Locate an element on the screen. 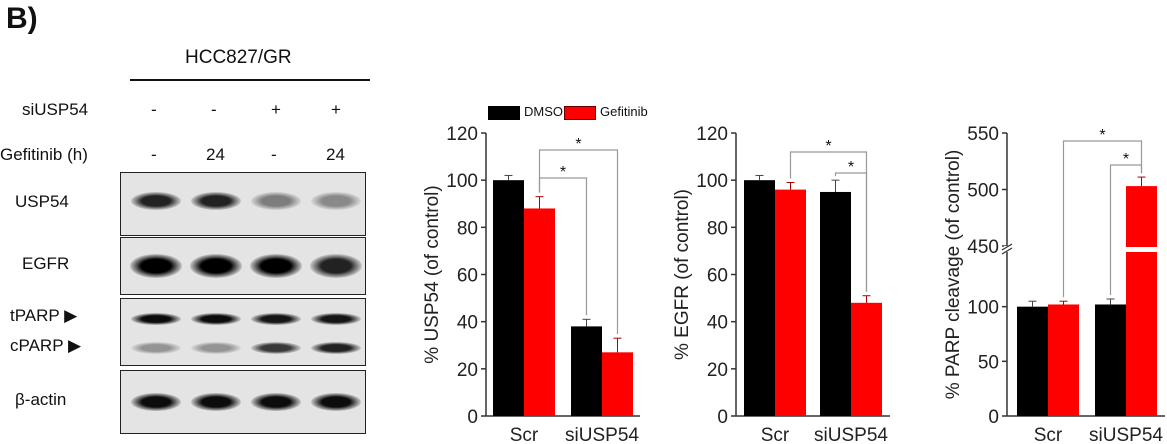 The height and width of the screenshot is (444, 1167). y-tick-label: 450 is located at coordinates (983, 247).